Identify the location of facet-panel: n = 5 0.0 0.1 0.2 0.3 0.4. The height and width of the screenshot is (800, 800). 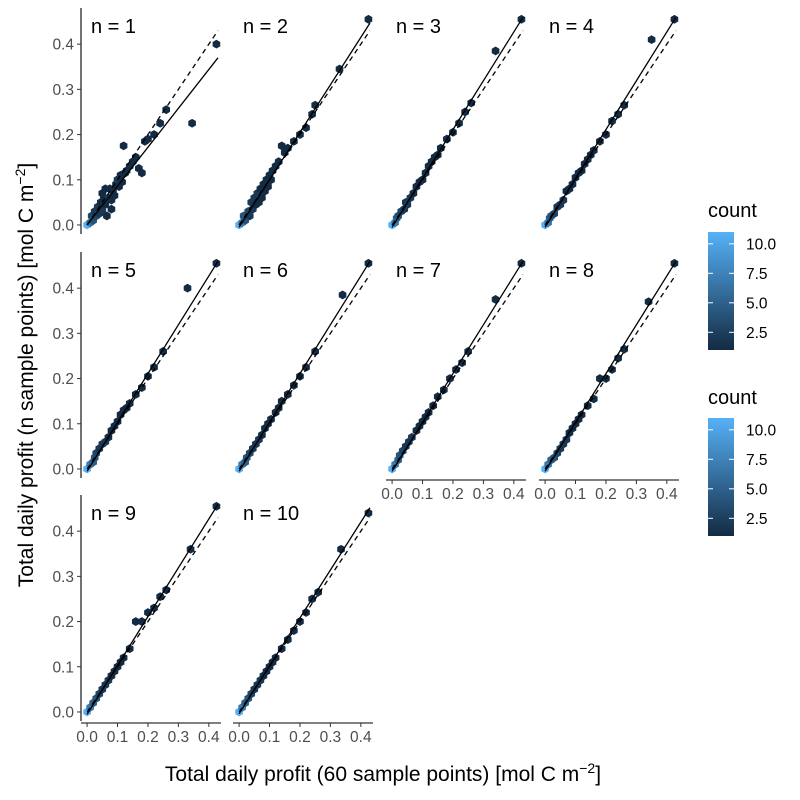
(136, 365).